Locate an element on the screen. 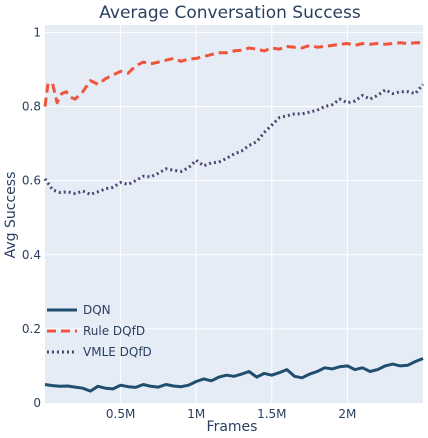 Image resolution: width=428 pixels, height=438 pixels. y-axis-title: Avg Success is located at coordinates (11, 215).